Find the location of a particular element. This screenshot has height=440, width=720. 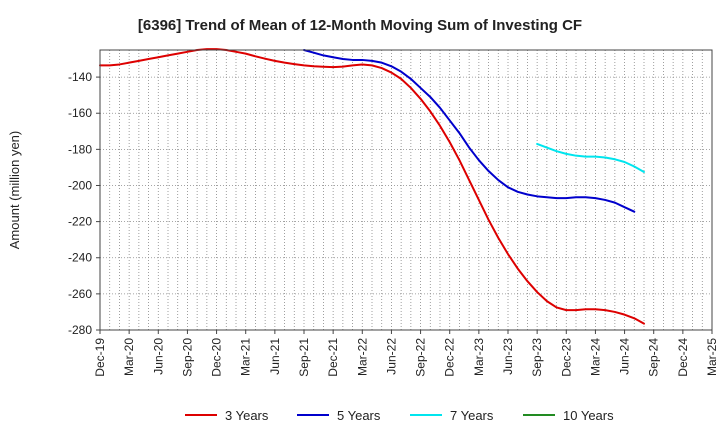

x-tick-label: Jun-23 is located at coordinates (508, 356).